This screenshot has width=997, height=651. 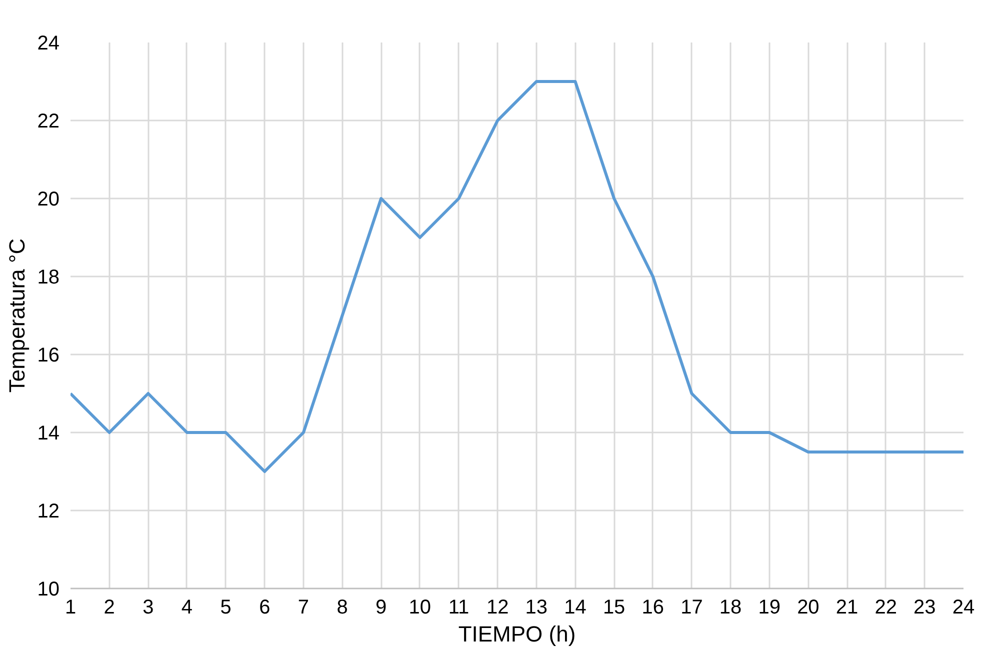 What do you see at coordinates (148, 607) in the screenshot?
I see `x-tick-label: 3` at bounding box center [148, 607].